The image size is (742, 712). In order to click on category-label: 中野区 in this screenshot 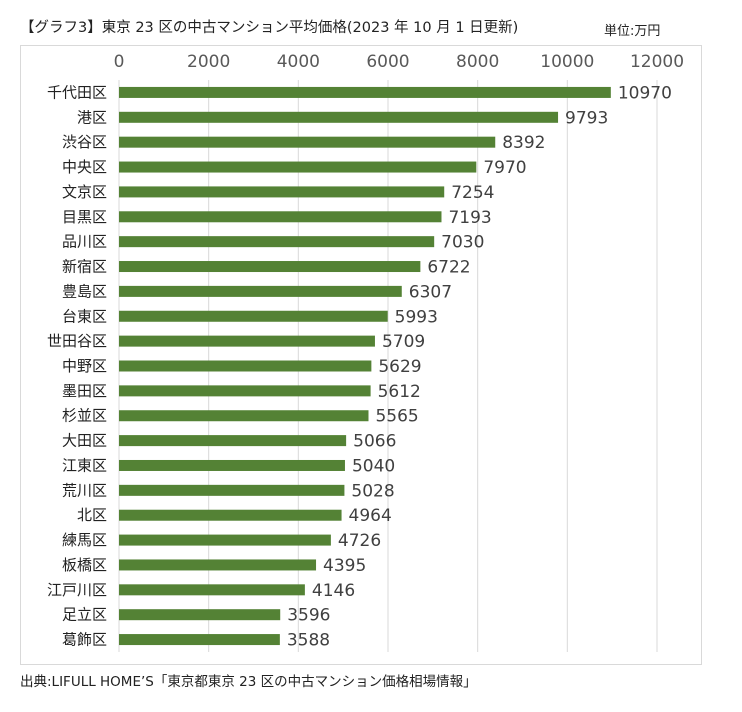, I will do `click(84, 366)`.